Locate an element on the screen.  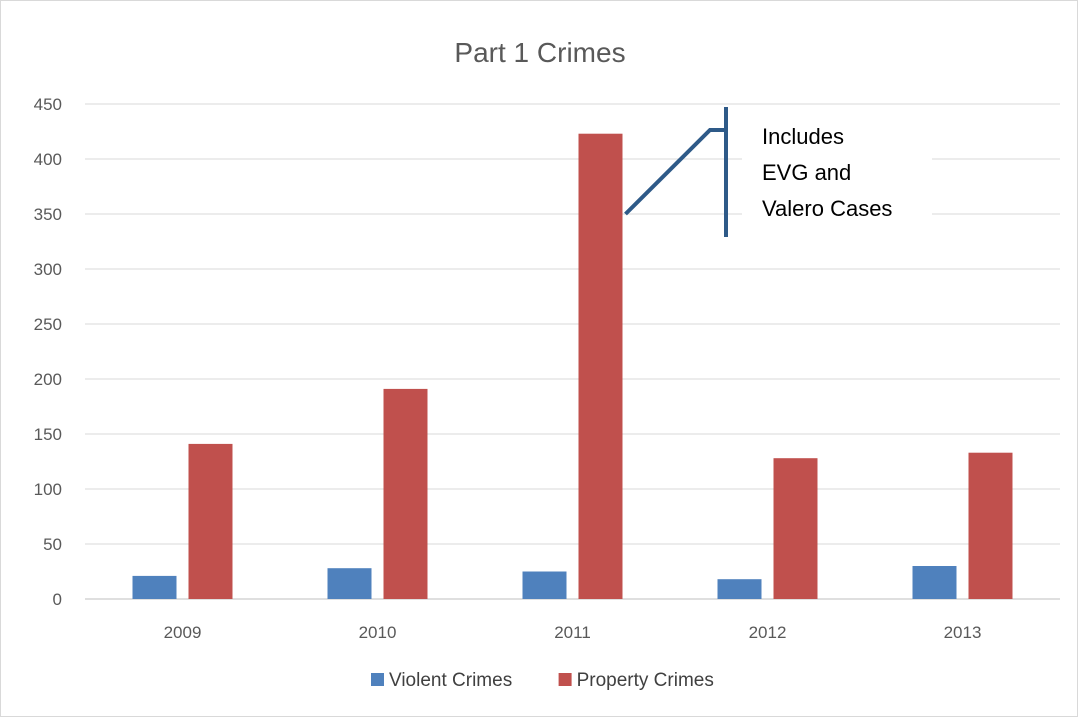
y-axis-tick-labels: 0 50 100 150 200 250 300 350 400 450 is located at coordinates (48, 352).